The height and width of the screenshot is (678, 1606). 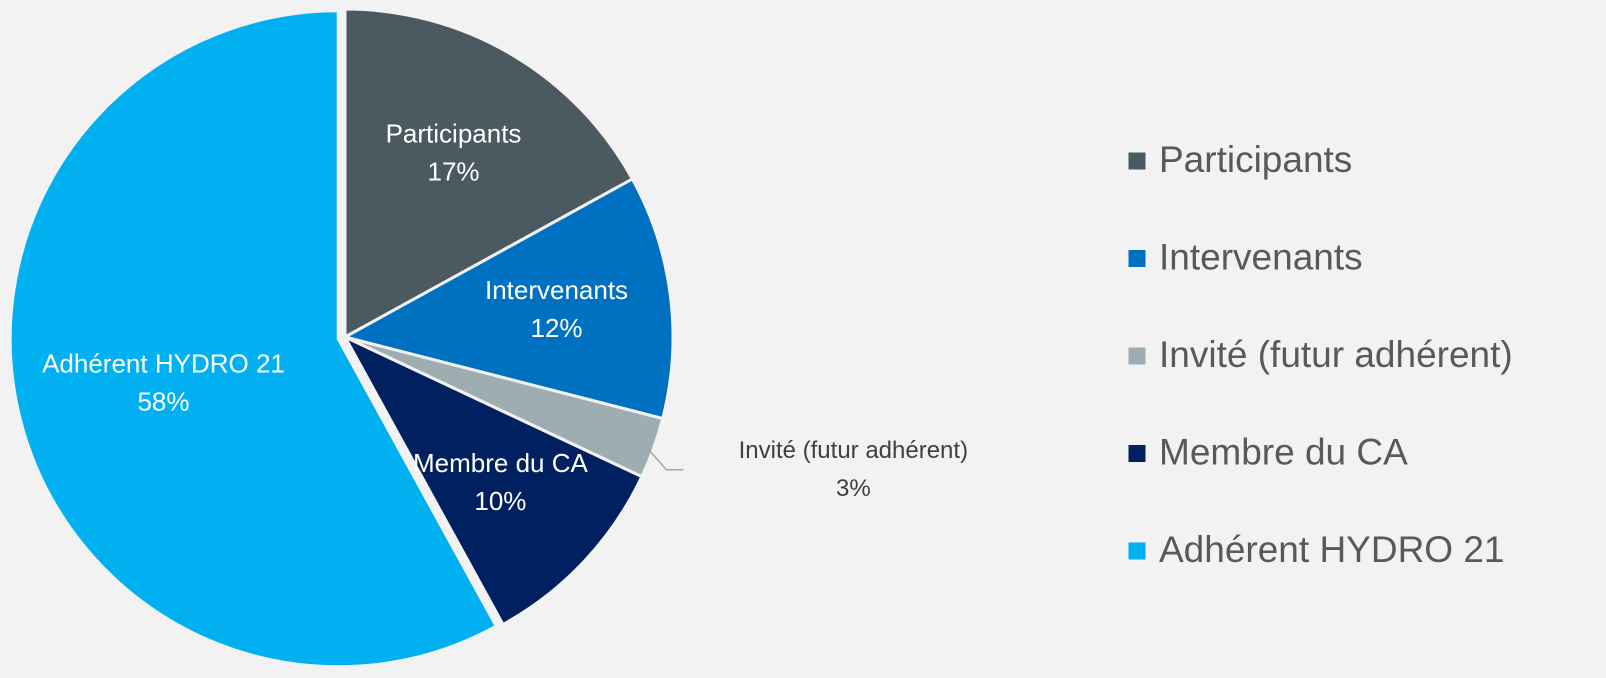 What do you see at coordinates (500, 463) in the screenshot?
I see `slice-label: Membre du CA` at bounding box center [500, 463].